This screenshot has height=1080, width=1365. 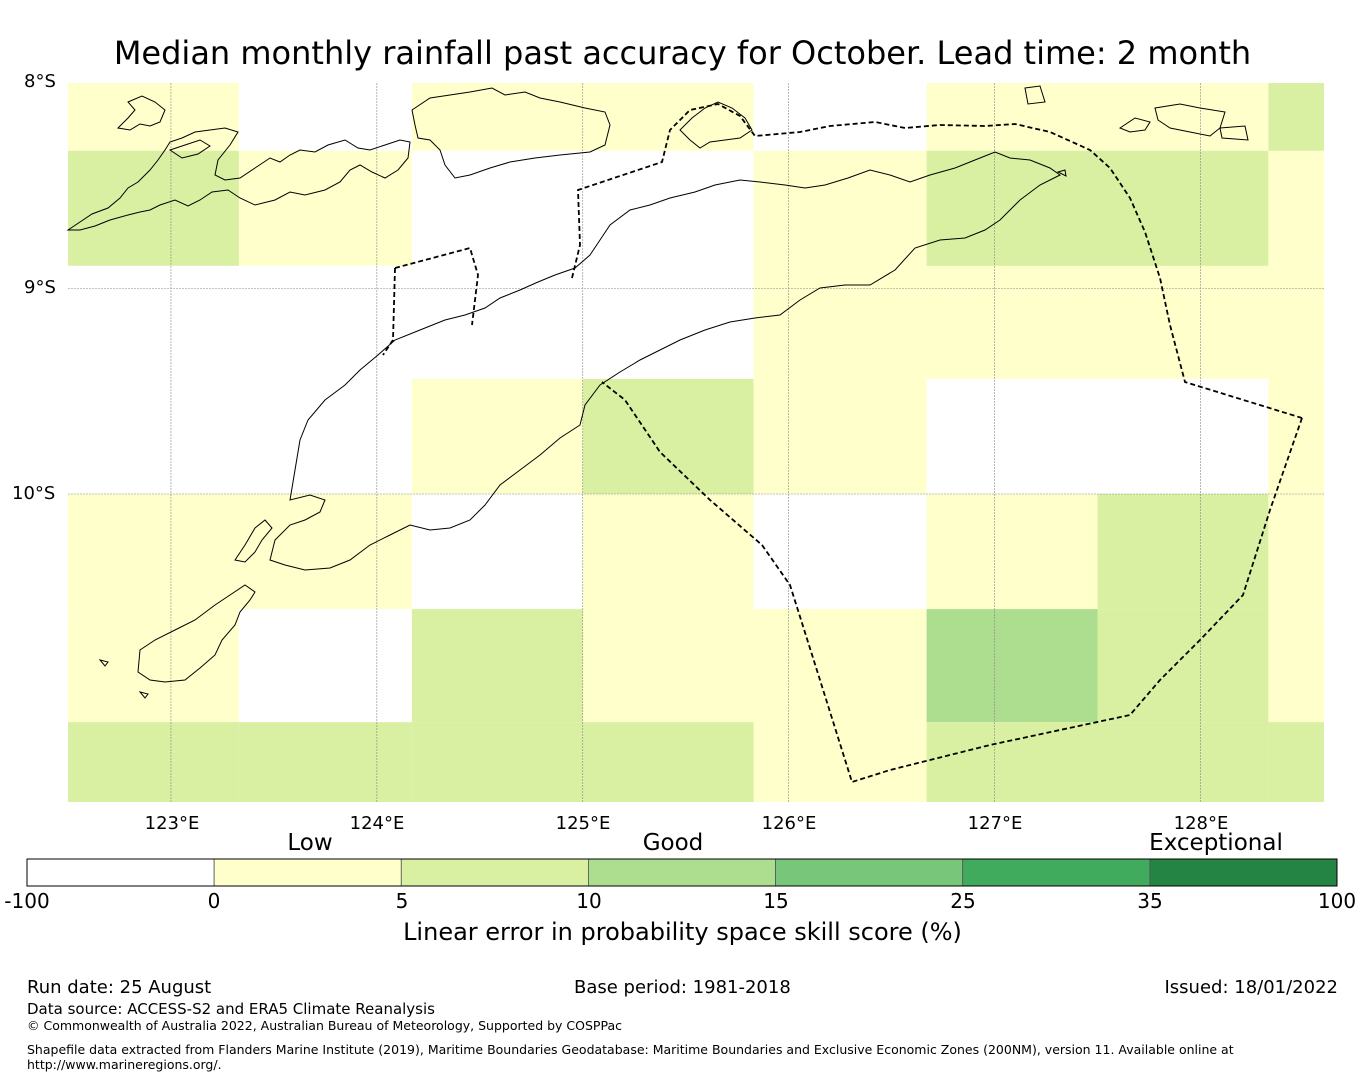 I want to click on rote-sawu-islands, so click(x=185, y=609).